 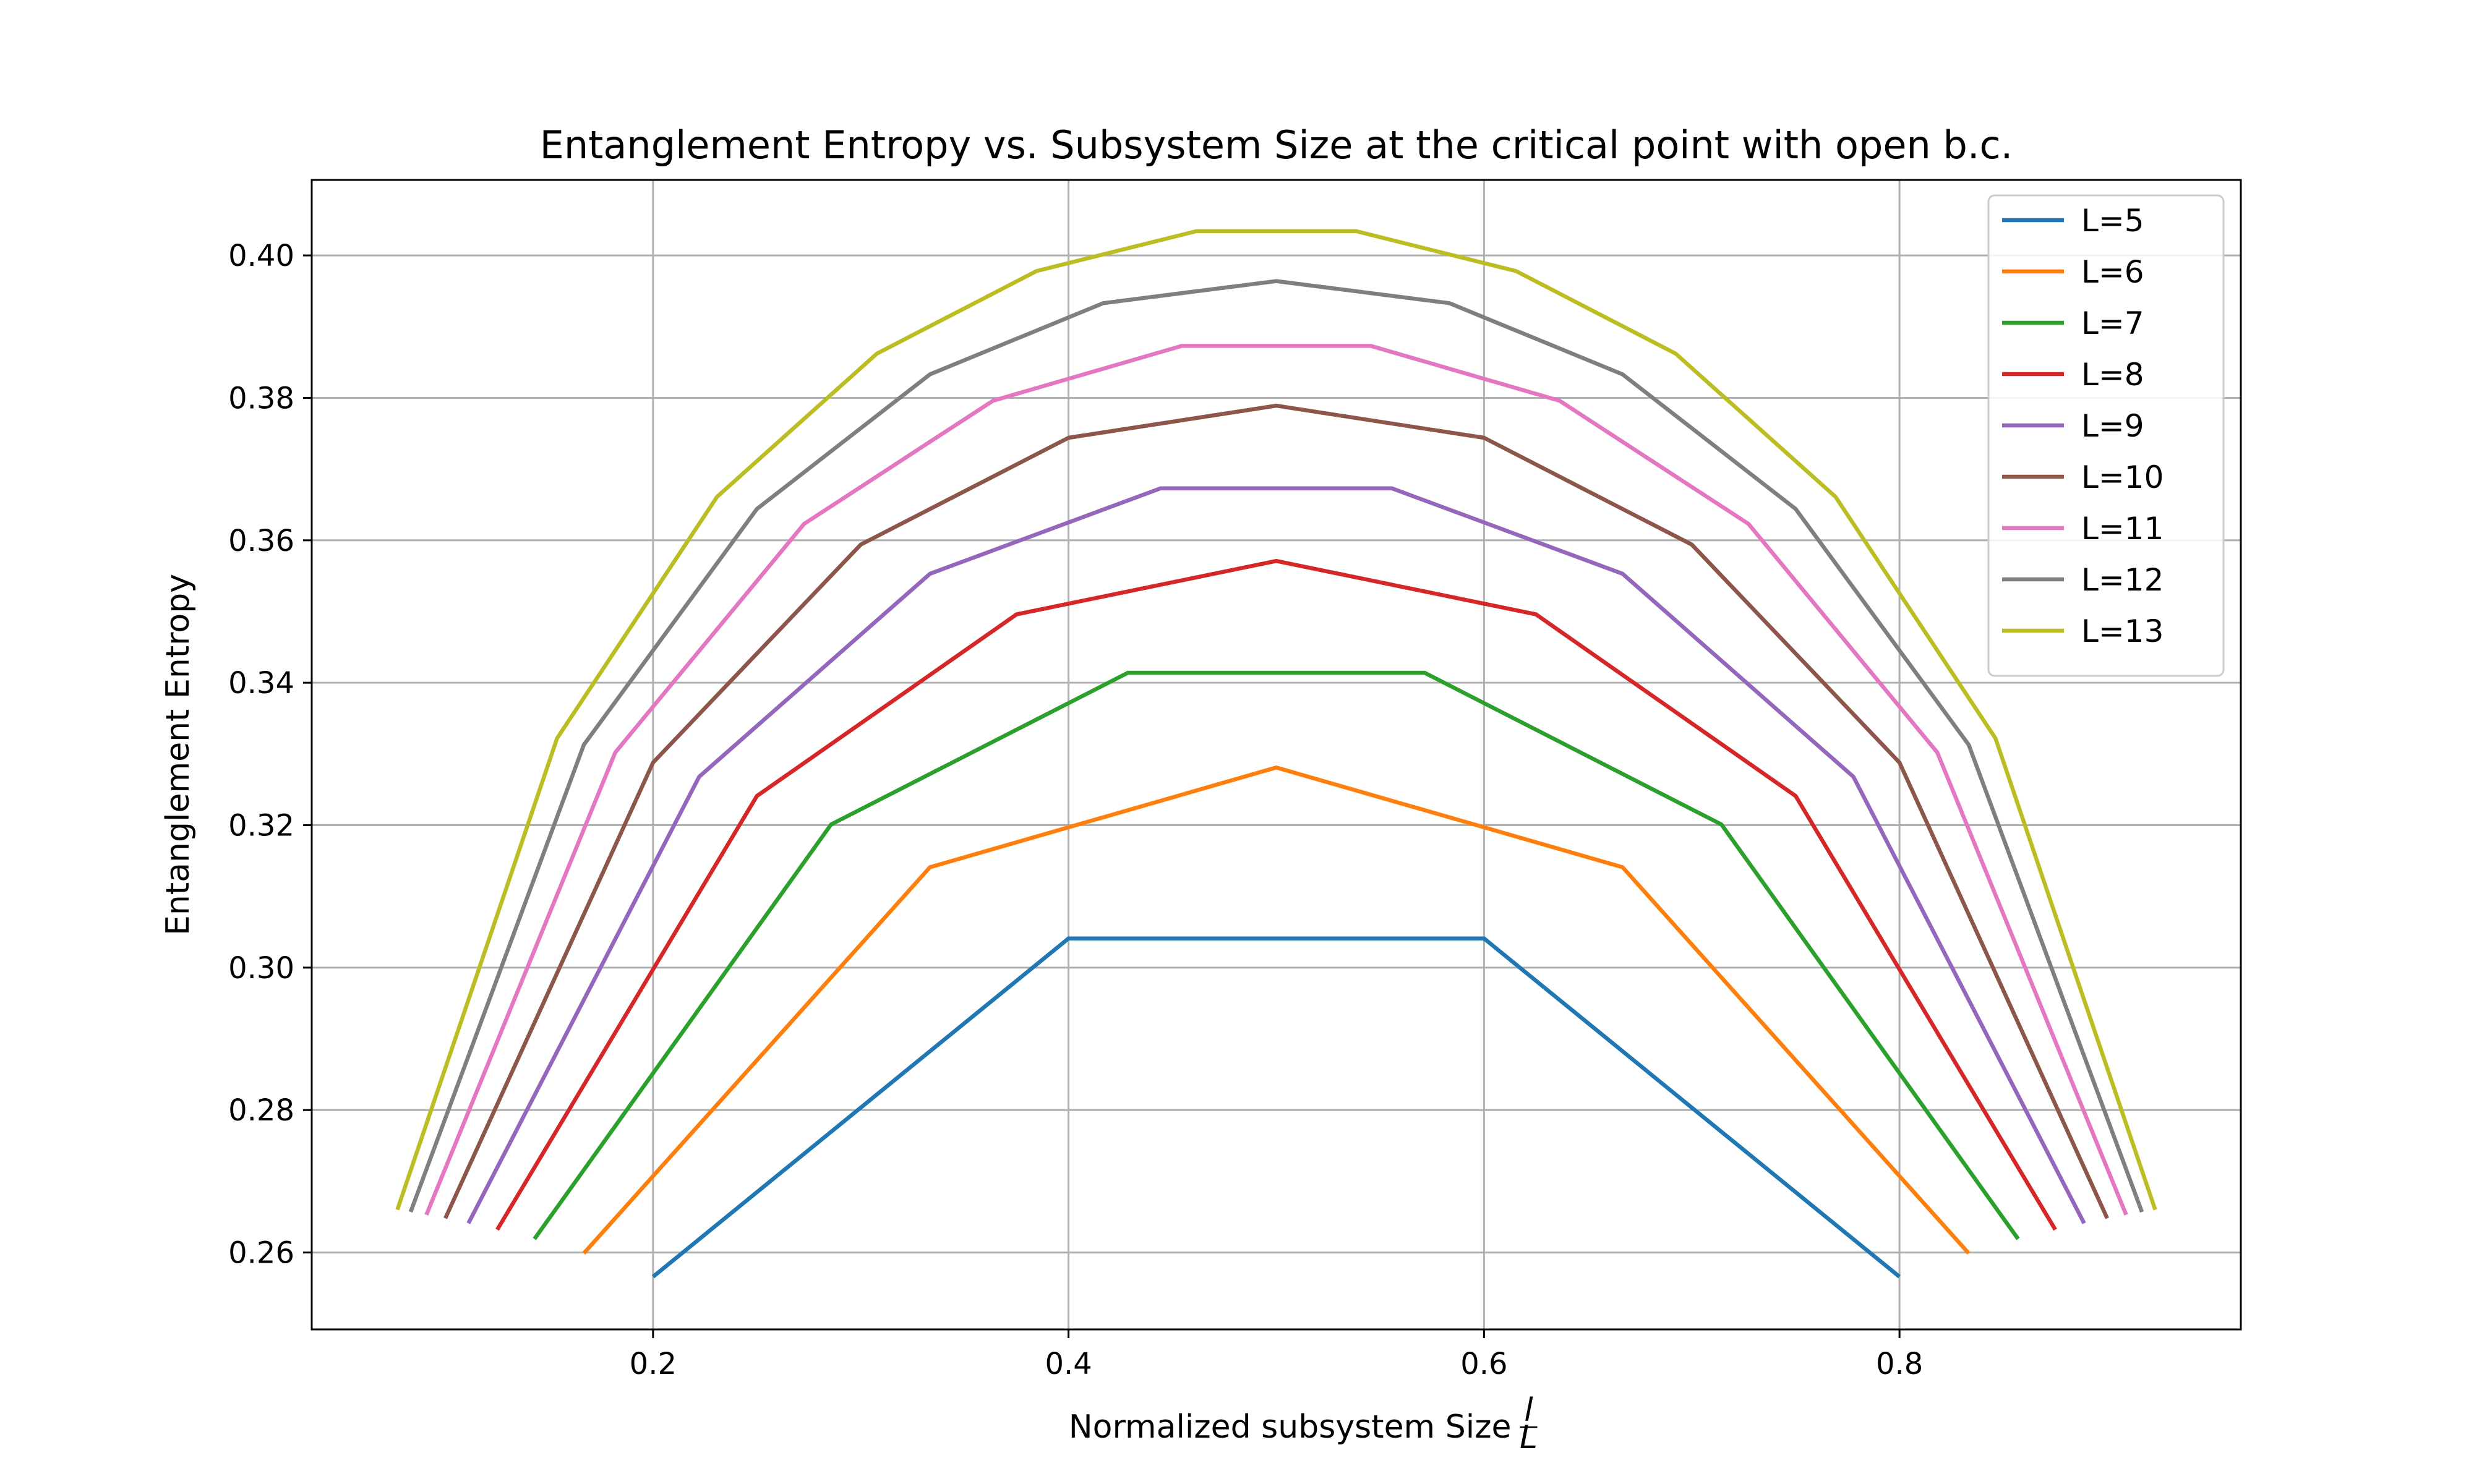 What do you see at coordinates (653, 1364) in the screenshot?
I see `x-tick-label: 0.2` at bounding box center [653, 1364].